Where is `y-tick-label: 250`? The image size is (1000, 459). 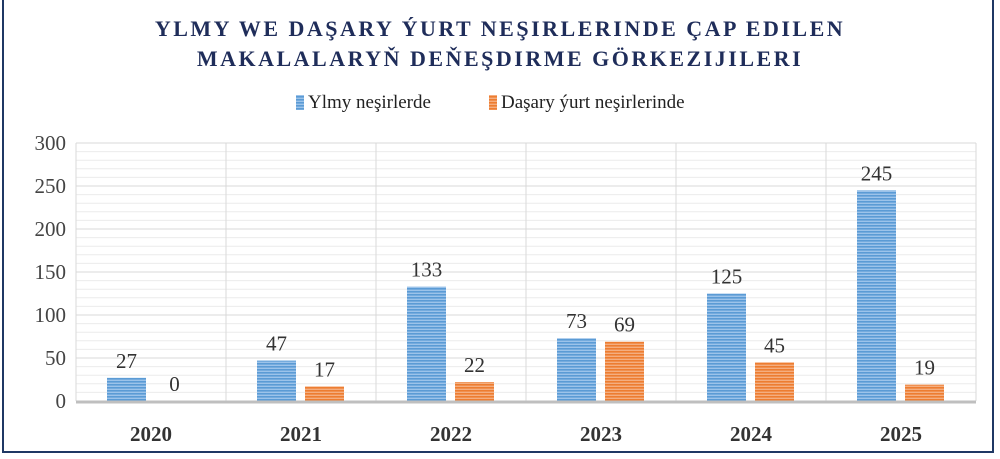 y-tick-label: 250 is located at coordinates (51, 186).